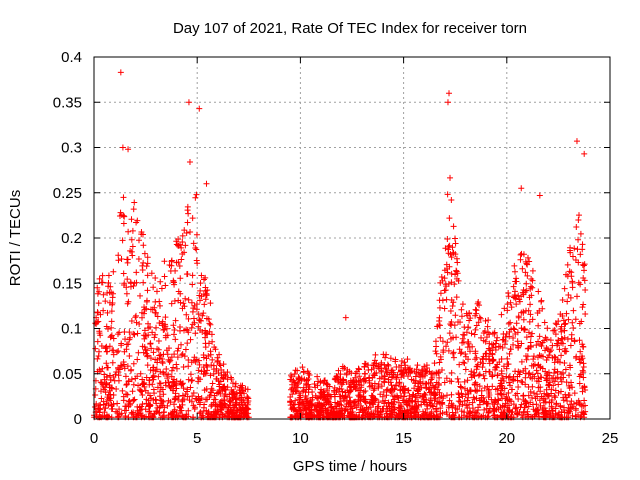  Describe the element at coordinates (300, 438) in the screenshot. I see `x-tick-label: 10` at that location.